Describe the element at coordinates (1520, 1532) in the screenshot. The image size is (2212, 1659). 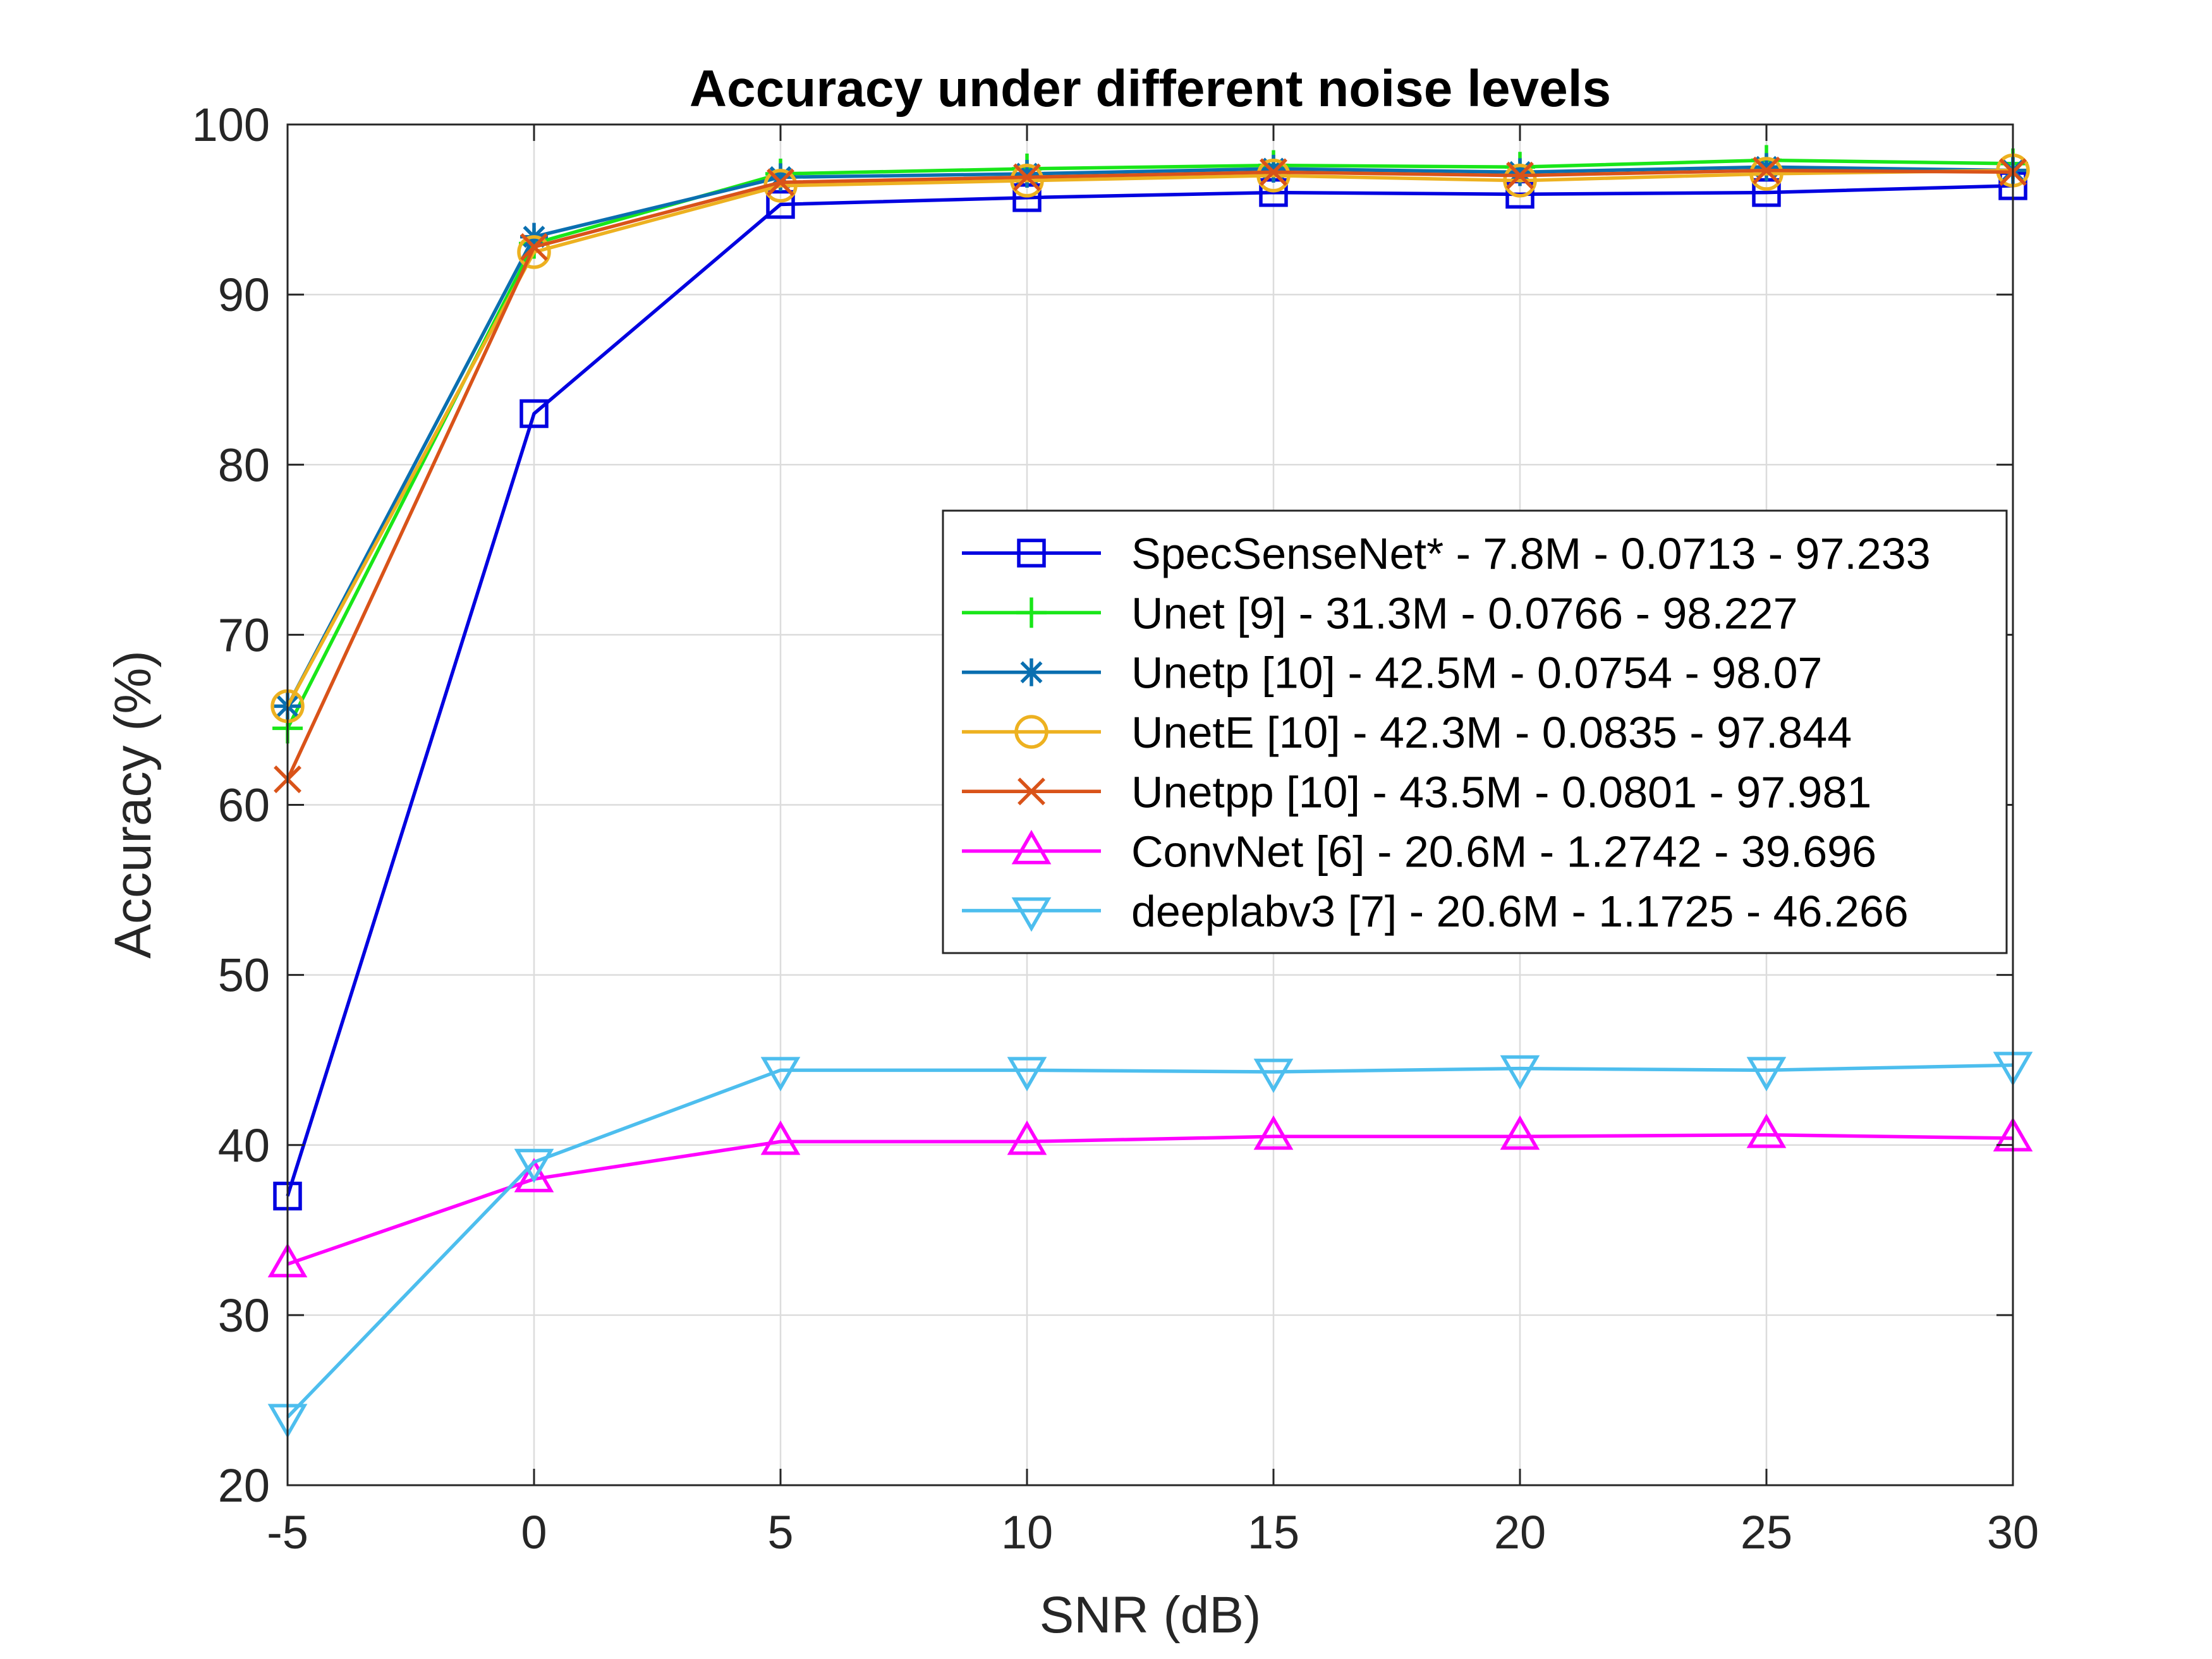
I see `x-tick-label: 20` at that location.